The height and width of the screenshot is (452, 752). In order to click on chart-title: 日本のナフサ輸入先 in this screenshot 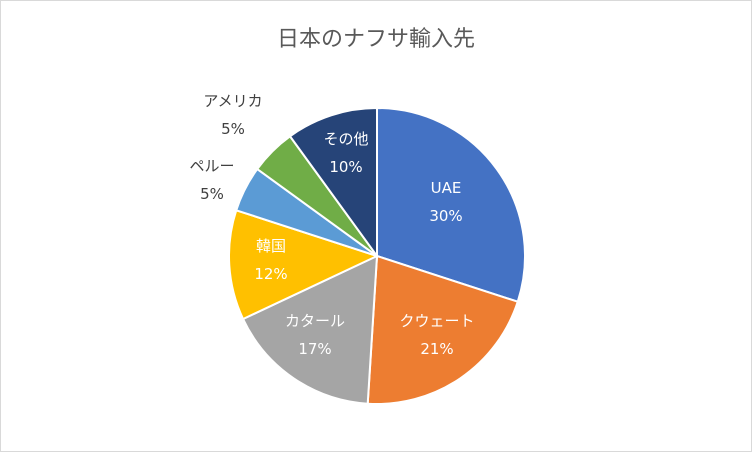, I will do `click(375, 39)`.